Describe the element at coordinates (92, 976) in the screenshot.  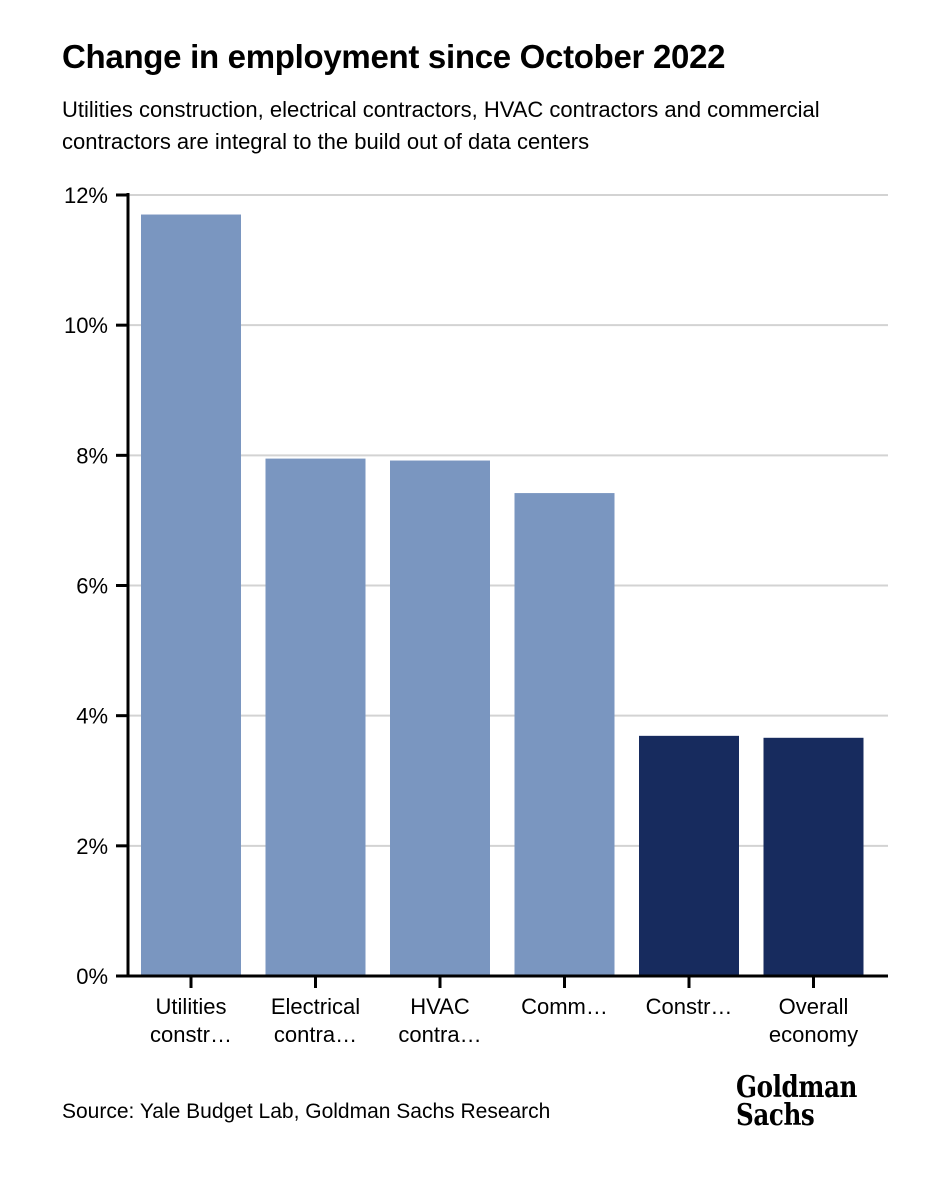
I see `y-tick-label: 0%` at that location.